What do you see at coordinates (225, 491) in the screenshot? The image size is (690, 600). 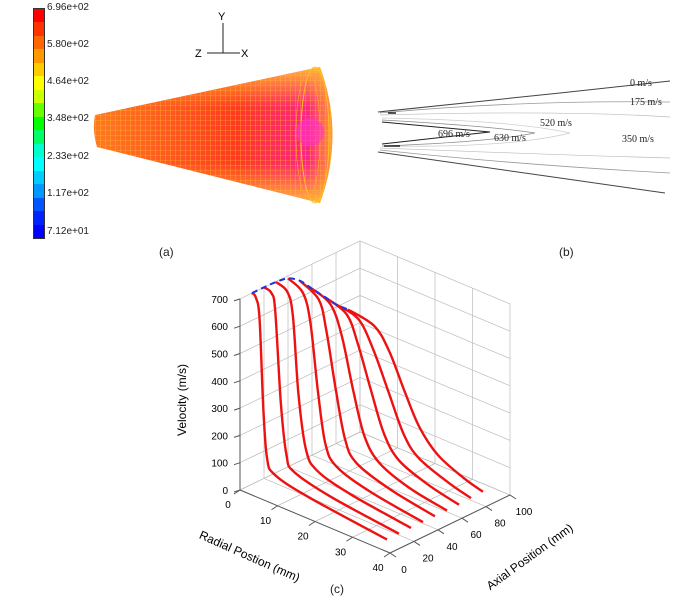 I see `z-tick-label: 0` at bounding box center [225, 491].